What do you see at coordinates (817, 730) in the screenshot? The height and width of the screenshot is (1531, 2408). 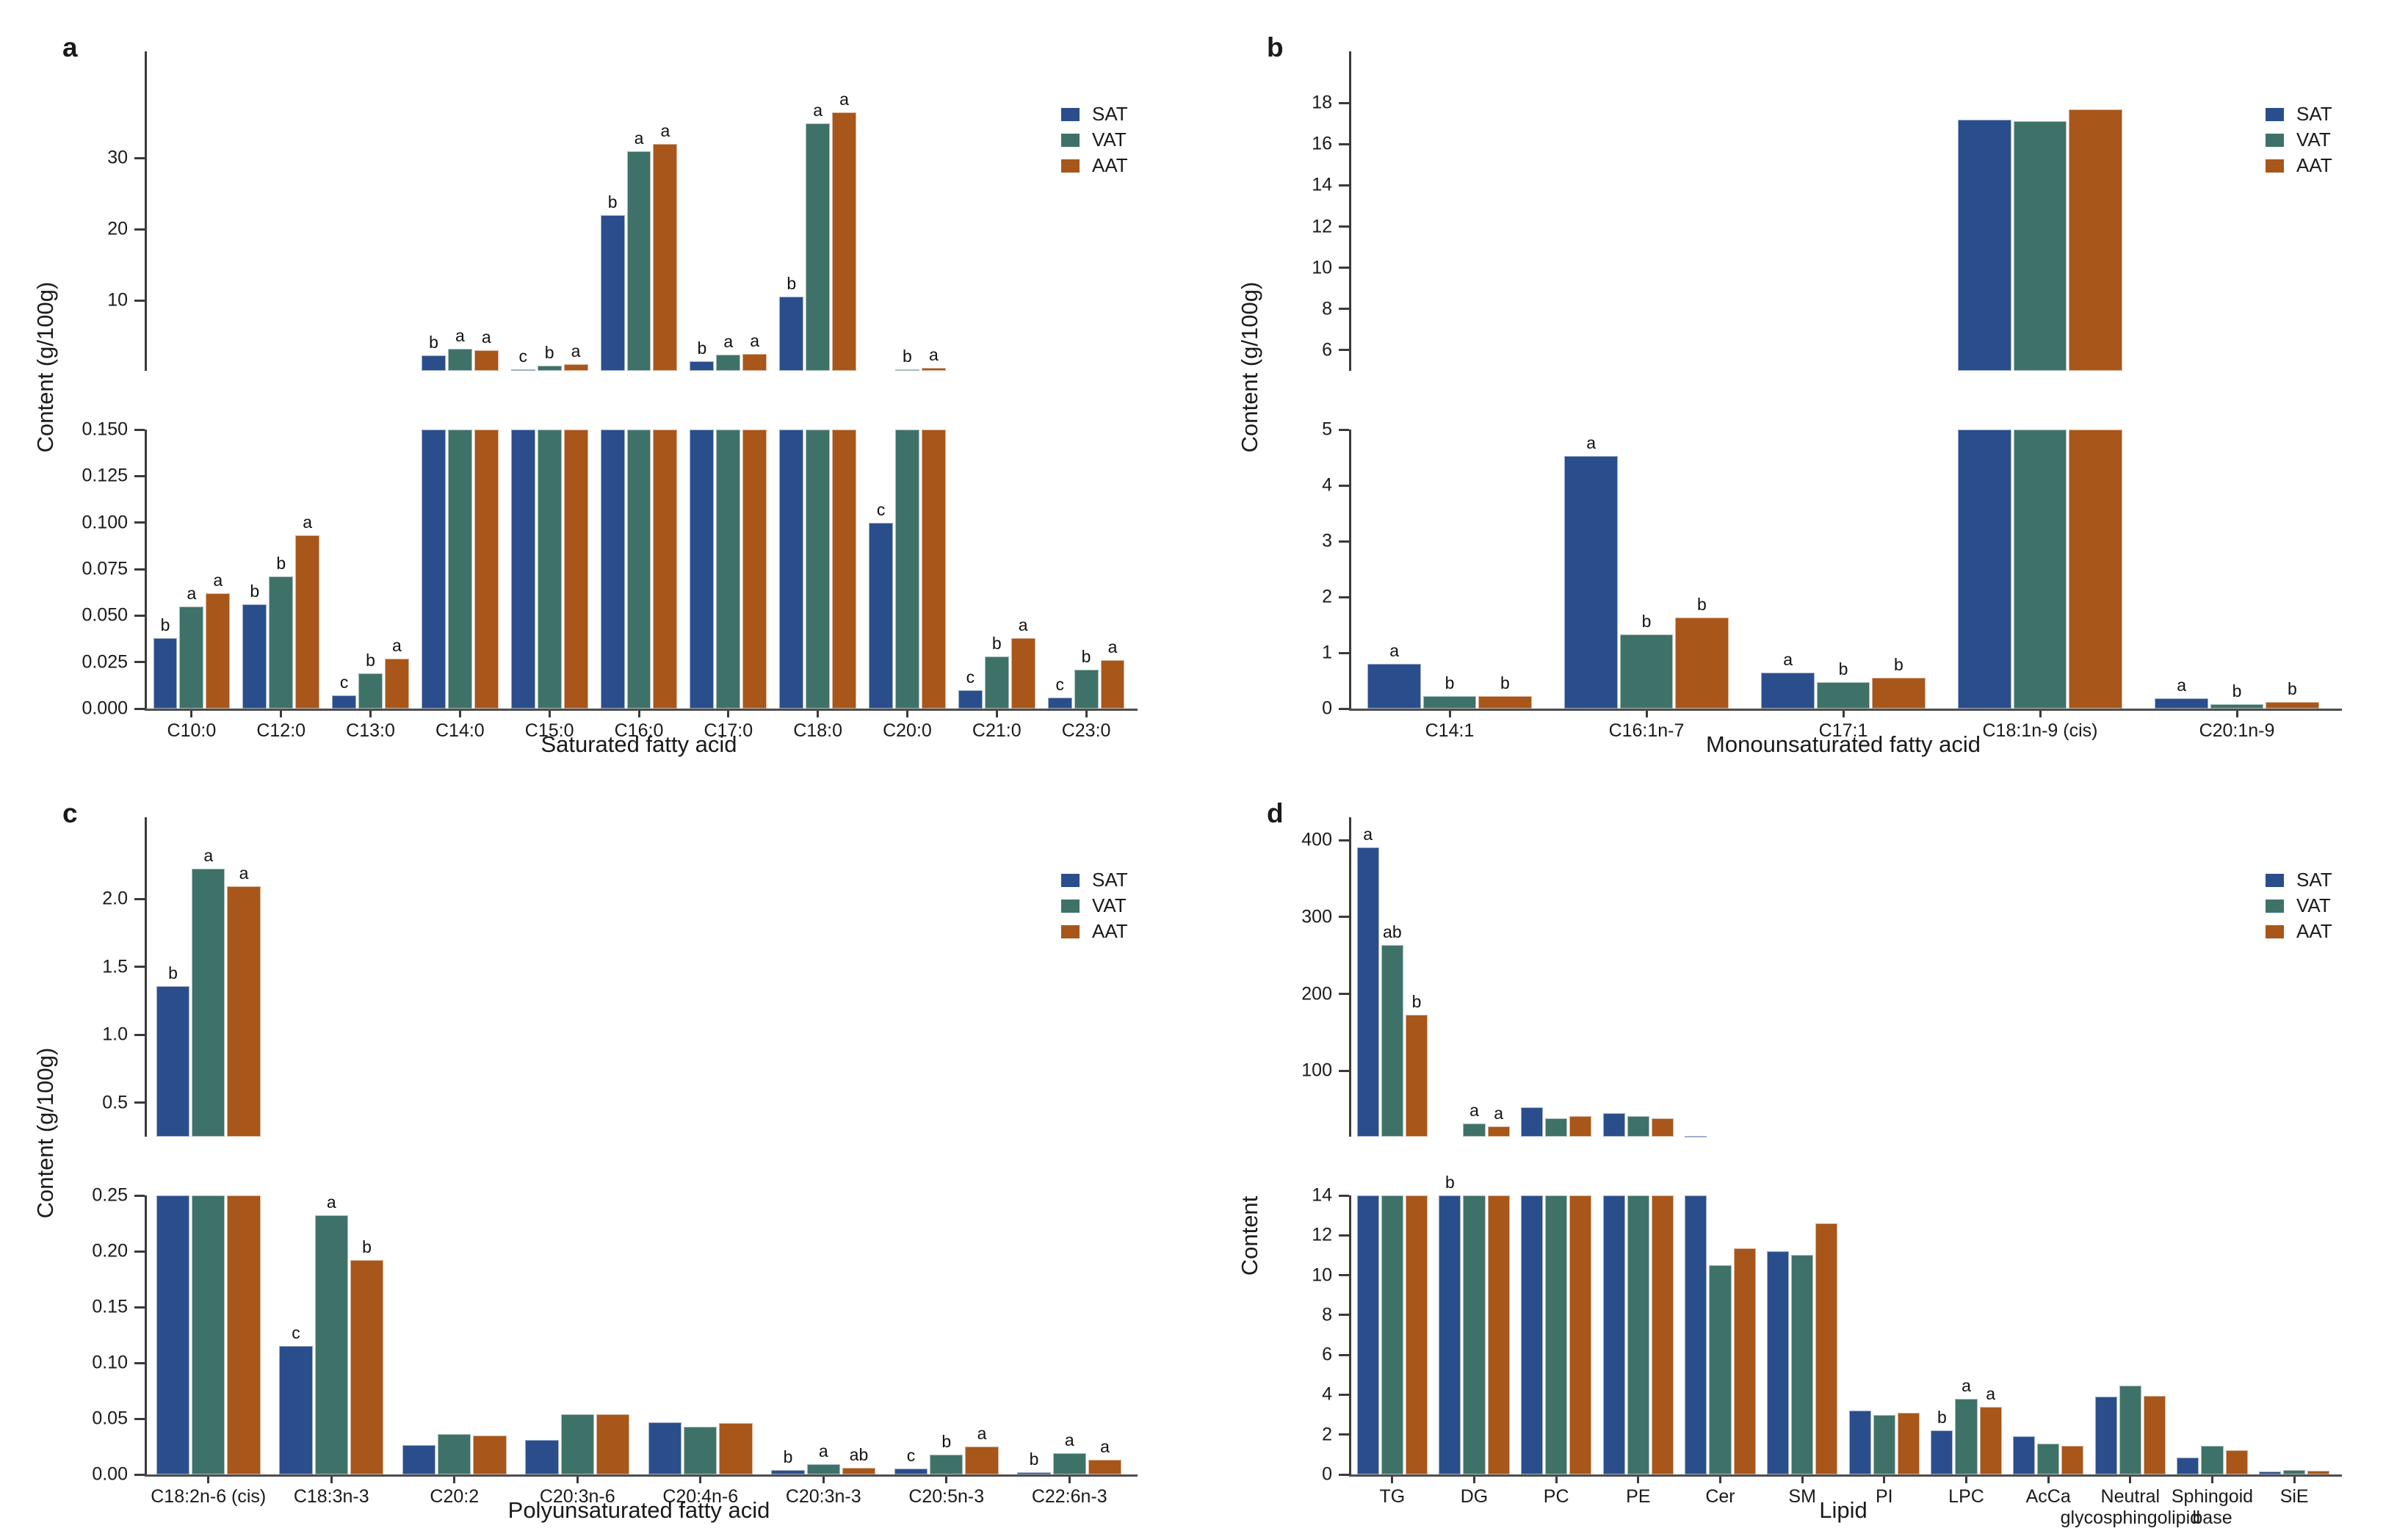 I see `x-tick-label: C18:0` at bounding box center [817, 730].